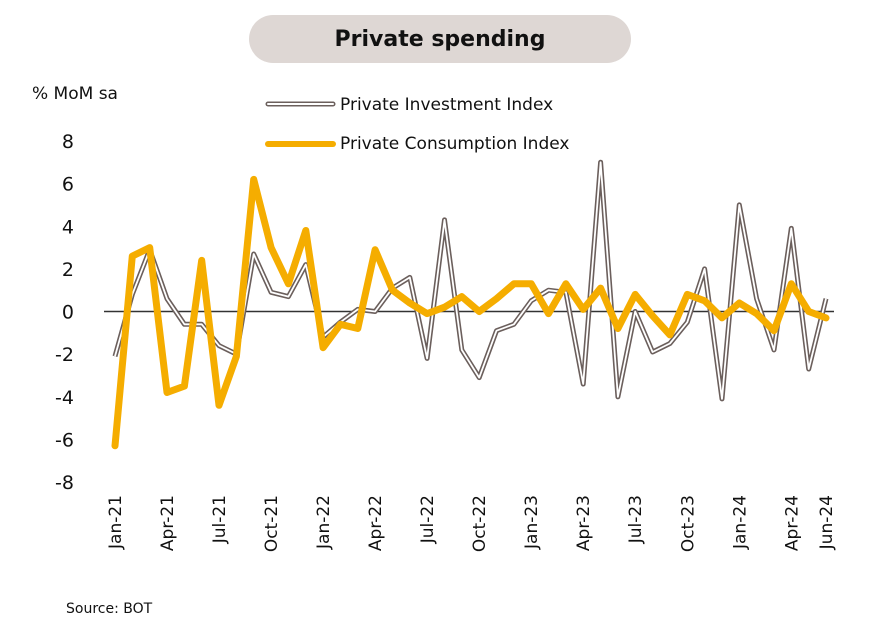 The height and width of the screenshot is (642, 870). What do you see at coordinates (792, 523) in the screenshot?
I see `x-tick-label: Apr-24` at bounding box center [792, 523].